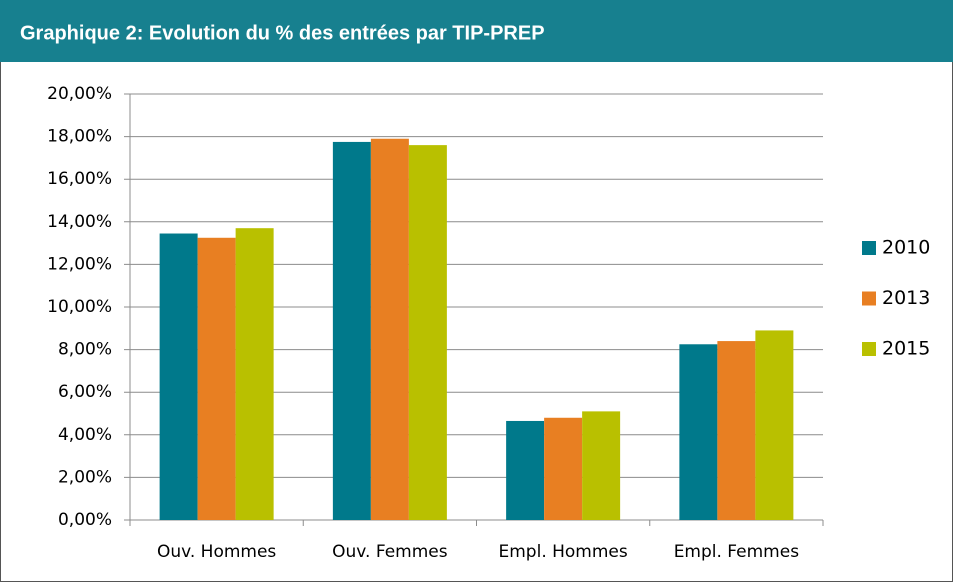 The image size is (953, 586). What do you see at coordinates (85, 435) in the screenshot?
I see `y-tick-label: 4,00%` at bounding box center [85, 435].